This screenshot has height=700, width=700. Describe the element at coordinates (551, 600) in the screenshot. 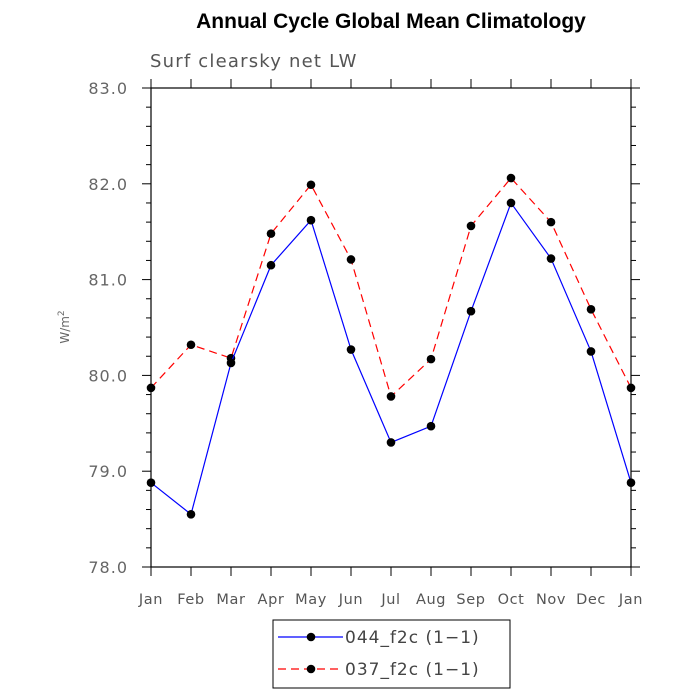

I see `x-tick-label: Nov` at that location.